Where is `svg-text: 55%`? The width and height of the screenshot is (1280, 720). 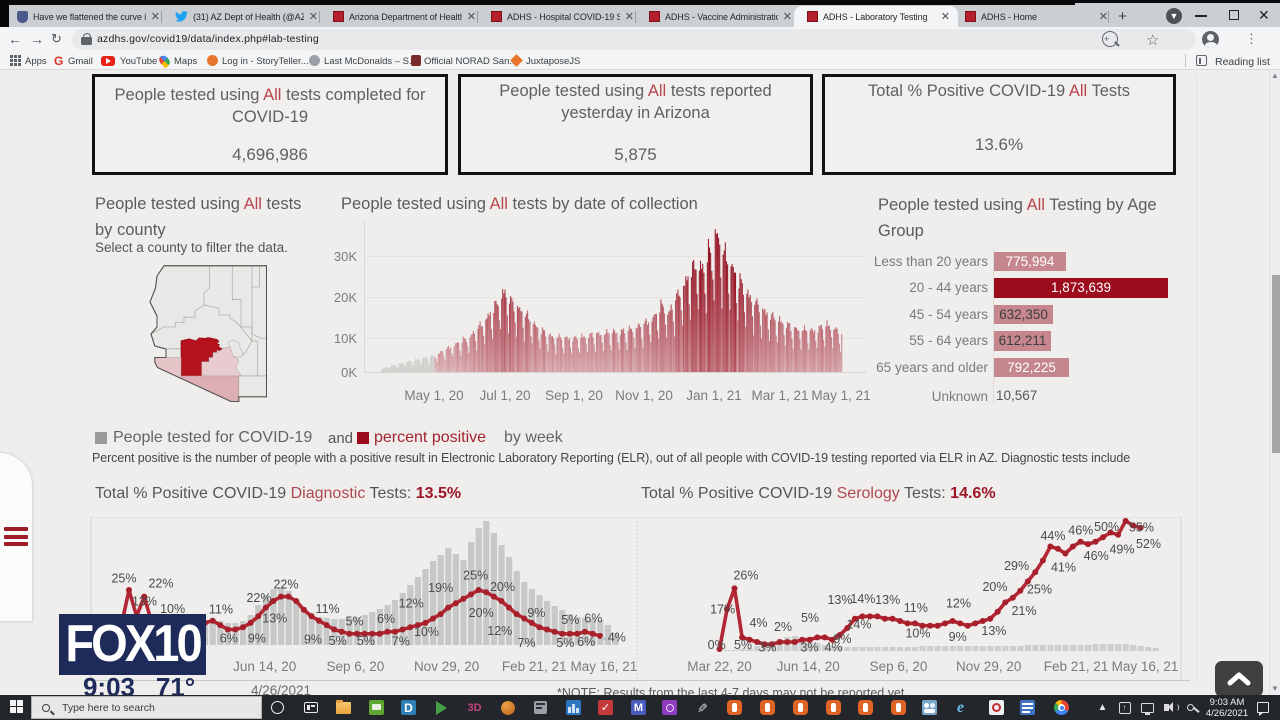
svg-text: 55% is located at coordinates (1141, 528).